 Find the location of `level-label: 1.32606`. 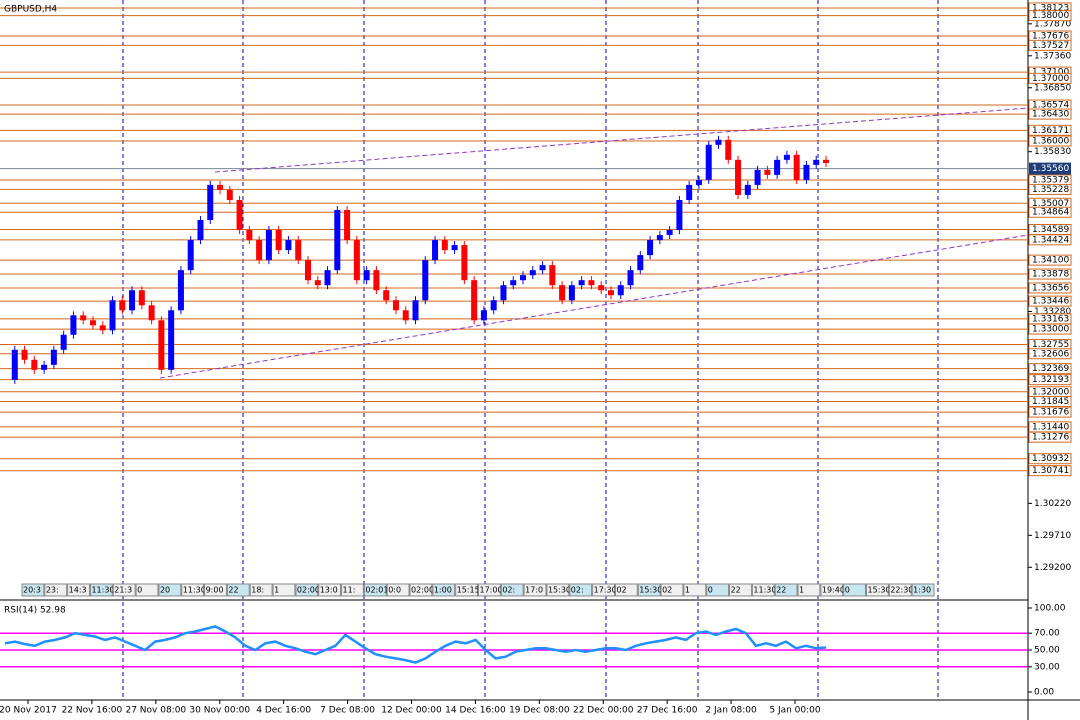

level-label: 1.32606 is located at coordinates (1050, 354).